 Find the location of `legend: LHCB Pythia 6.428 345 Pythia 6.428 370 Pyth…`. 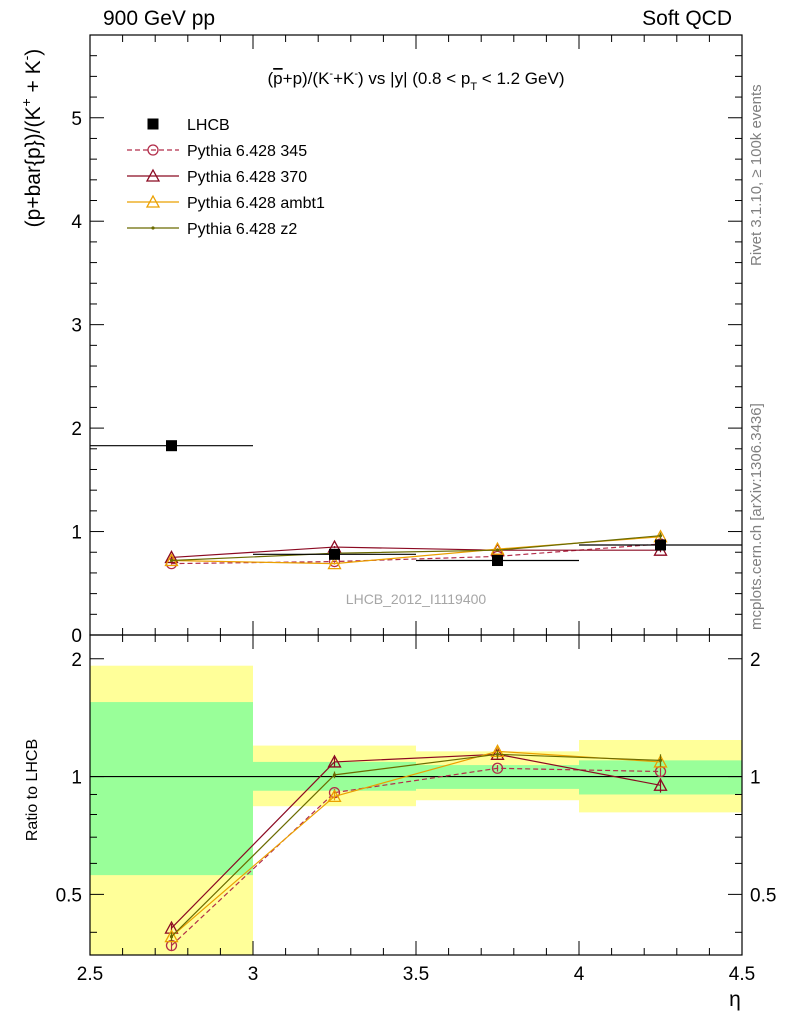

legend: LHCB Pythia 6.428 345 Pythia 6.428 370 Pyth… is located at coordinates (226, 177).